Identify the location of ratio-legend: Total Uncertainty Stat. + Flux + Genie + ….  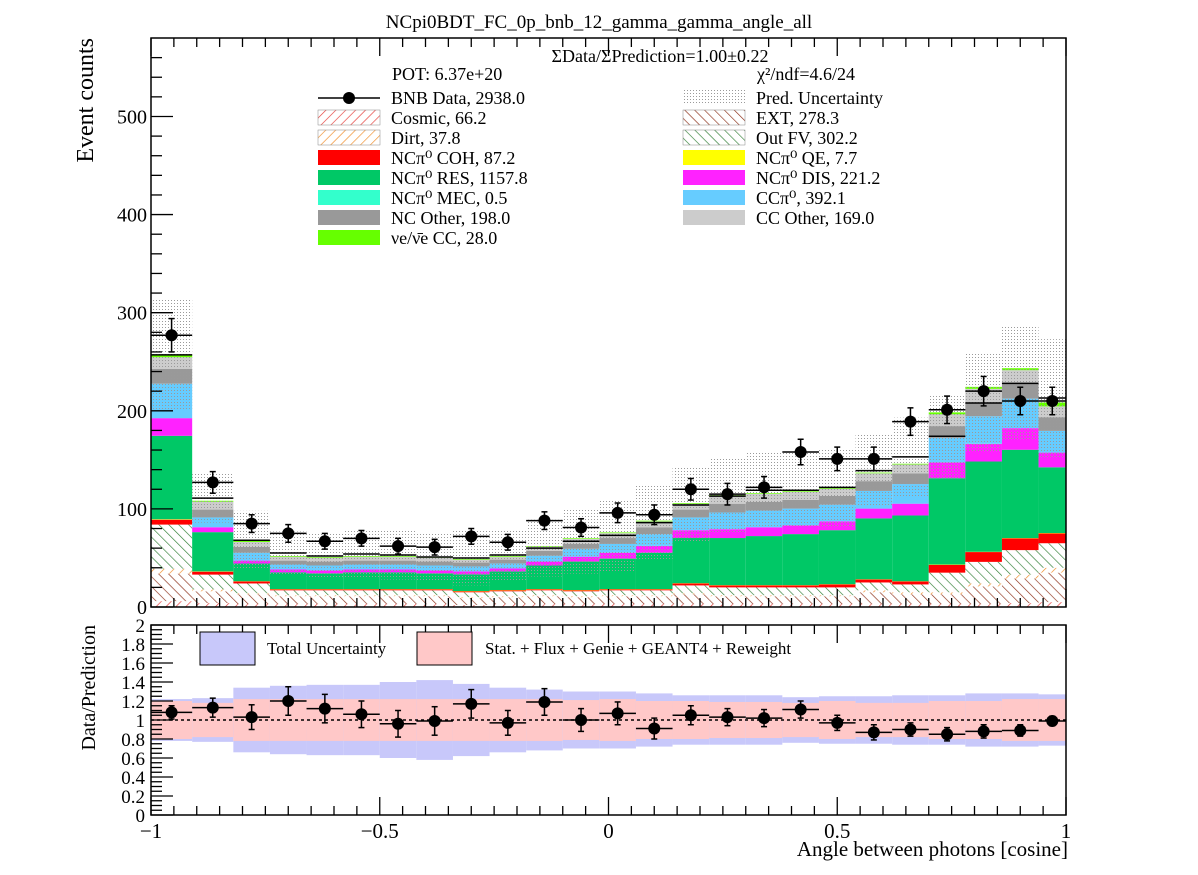
(495, 648).